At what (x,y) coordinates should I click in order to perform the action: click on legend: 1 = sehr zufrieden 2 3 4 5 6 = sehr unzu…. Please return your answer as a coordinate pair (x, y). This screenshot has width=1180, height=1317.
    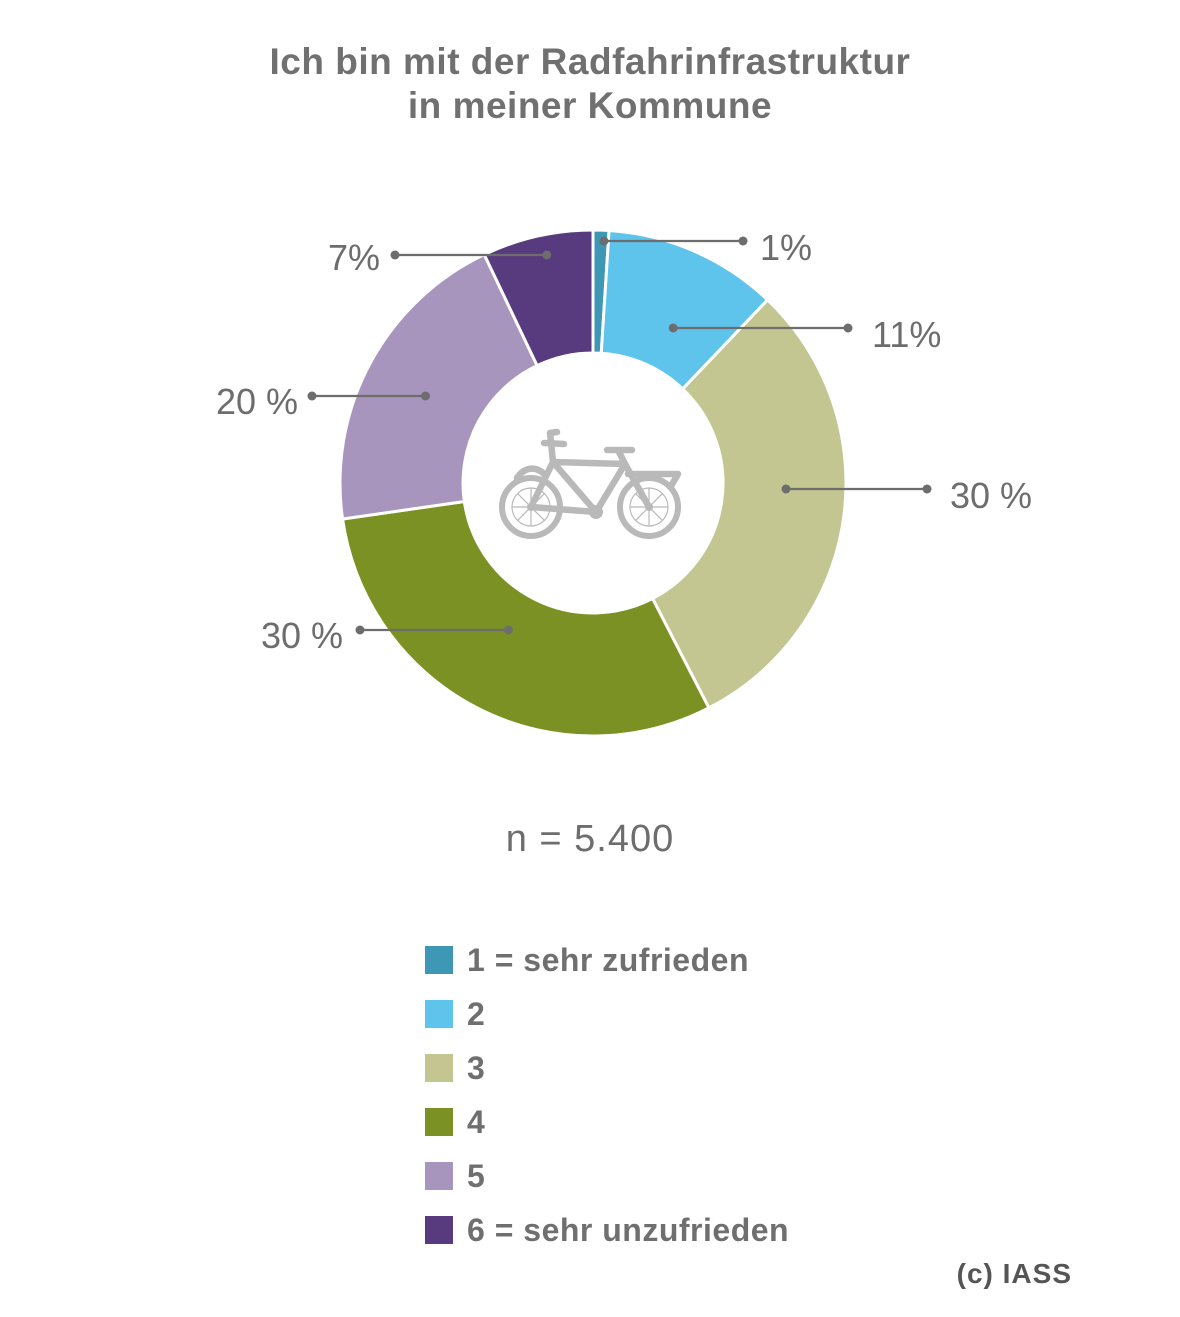
    Looking at the image, I should click on (607, 1095).